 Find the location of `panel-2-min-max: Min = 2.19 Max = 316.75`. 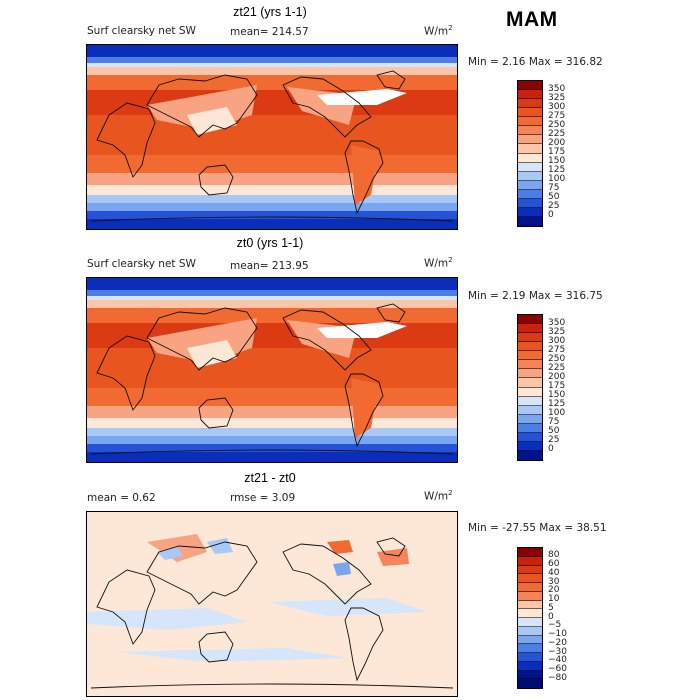

panel-2-min-max: Min = 2.19 Max = 316.75 is located at coordinates (535, 296).